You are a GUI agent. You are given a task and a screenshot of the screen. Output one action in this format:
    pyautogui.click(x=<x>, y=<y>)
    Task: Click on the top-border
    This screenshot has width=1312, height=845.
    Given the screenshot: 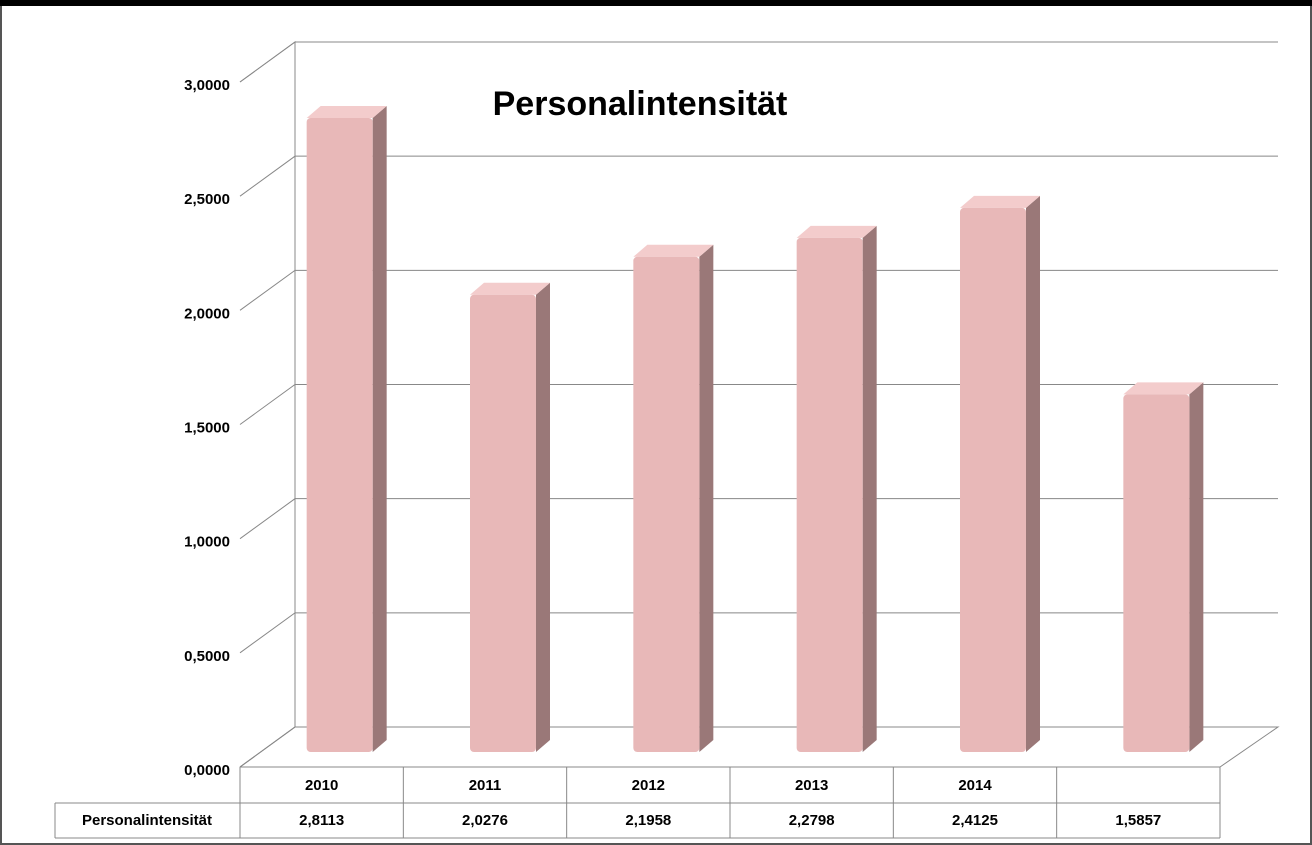 What is the action you would take?
    pyautogui.click(x=656, y=3)
    